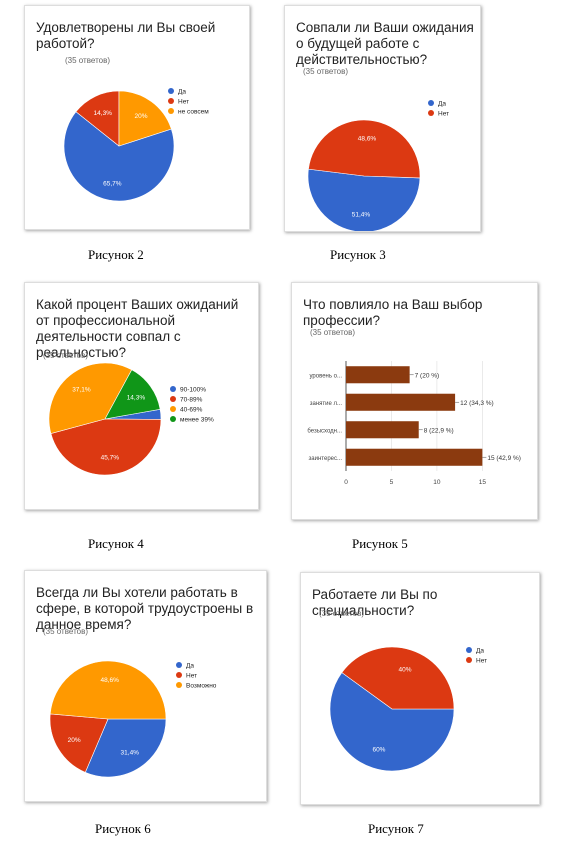  Describe the element at coordinates (130, 752) in the screenshot. I see `slice-label: 31,4%` at that location.